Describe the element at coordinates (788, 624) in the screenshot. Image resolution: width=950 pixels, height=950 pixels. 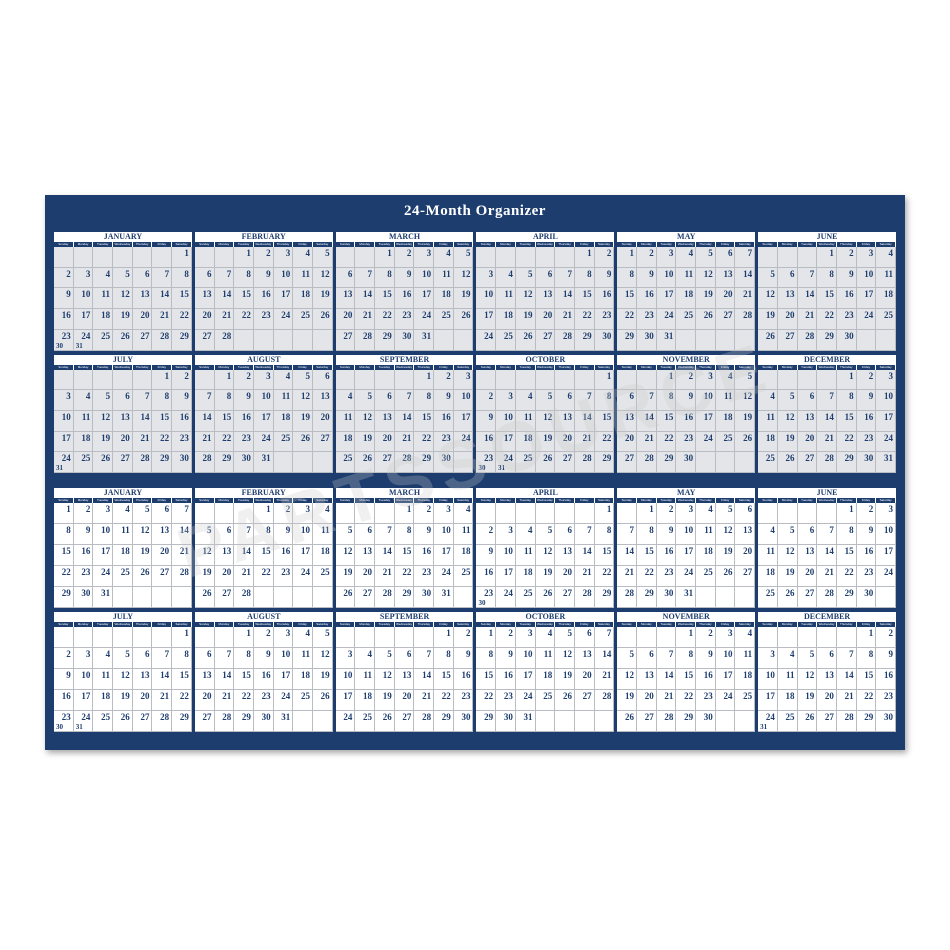
I see `weekday-label: Monday` at that location.